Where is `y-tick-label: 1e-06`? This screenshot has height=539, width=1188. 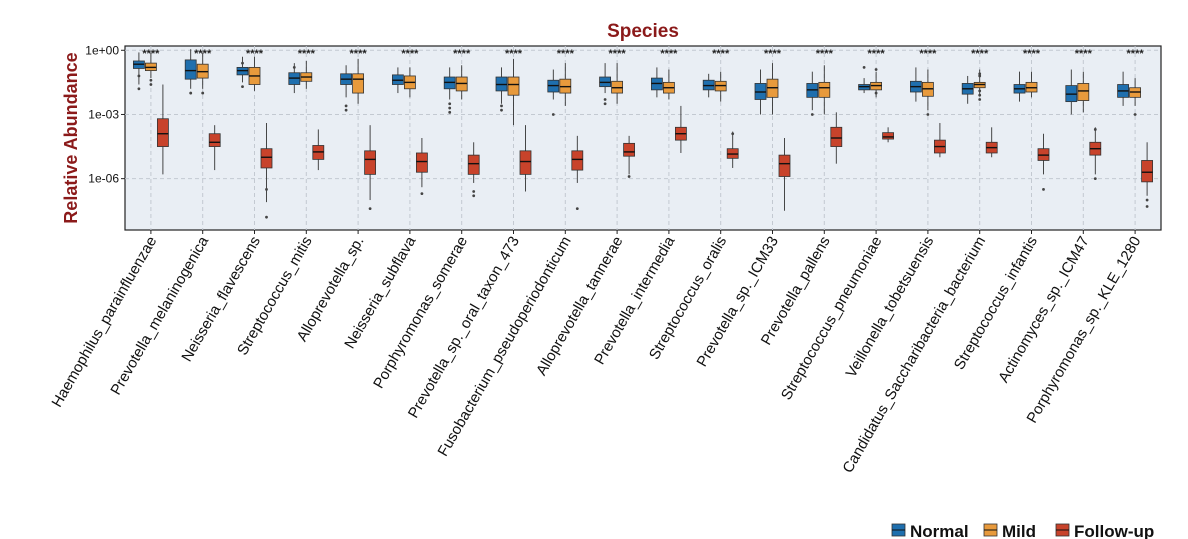 y-tick-label: 1e-06 is located at coordinates (103, 179).